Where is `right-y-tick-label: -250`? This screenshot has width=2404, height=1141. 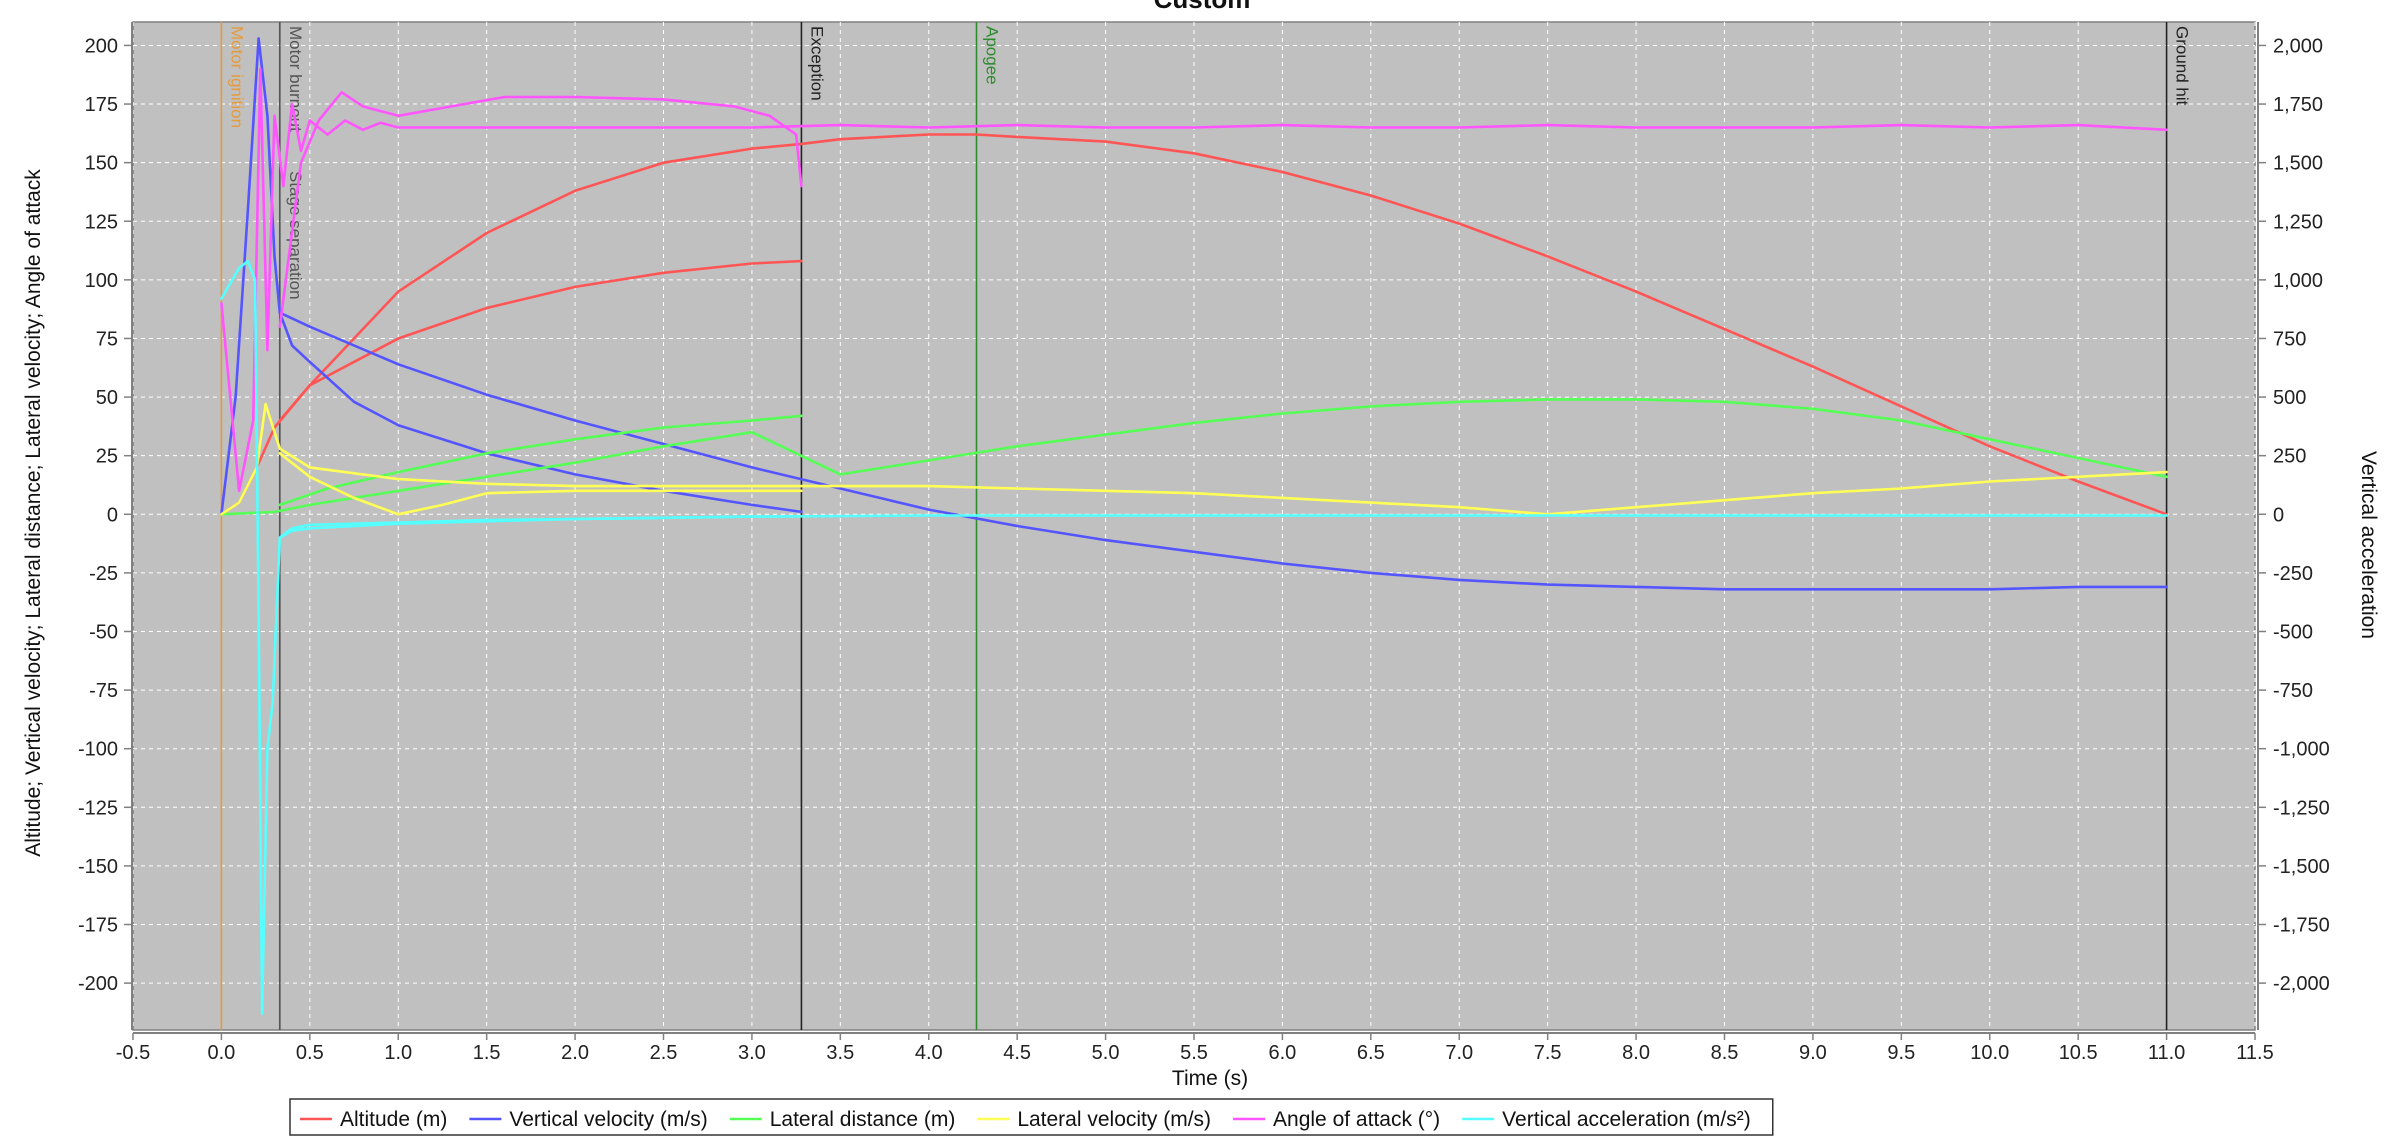 right-y-tick-label: -250 is located at coordinates (2293, 574).